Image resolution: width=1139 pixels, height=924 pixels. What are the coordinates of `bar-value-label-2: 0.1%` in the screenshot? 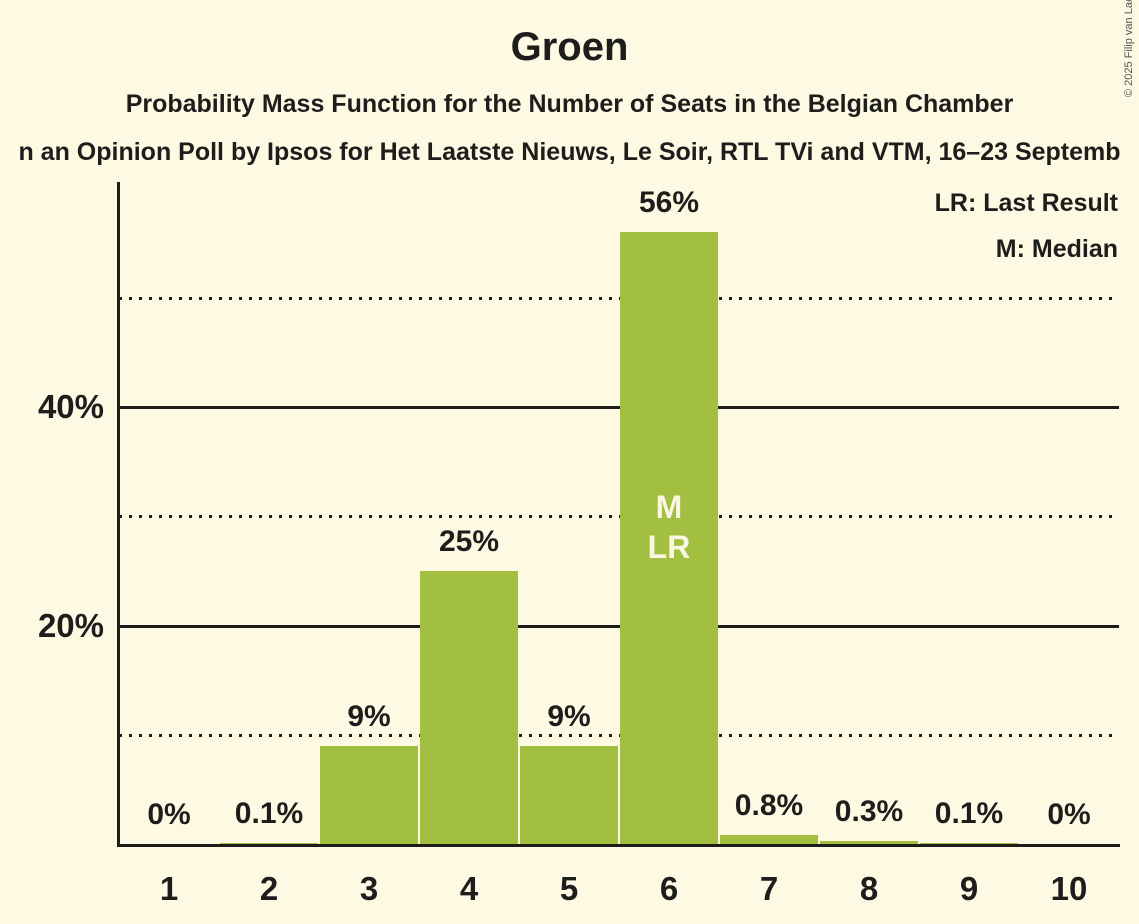 It's located at (269, 813).